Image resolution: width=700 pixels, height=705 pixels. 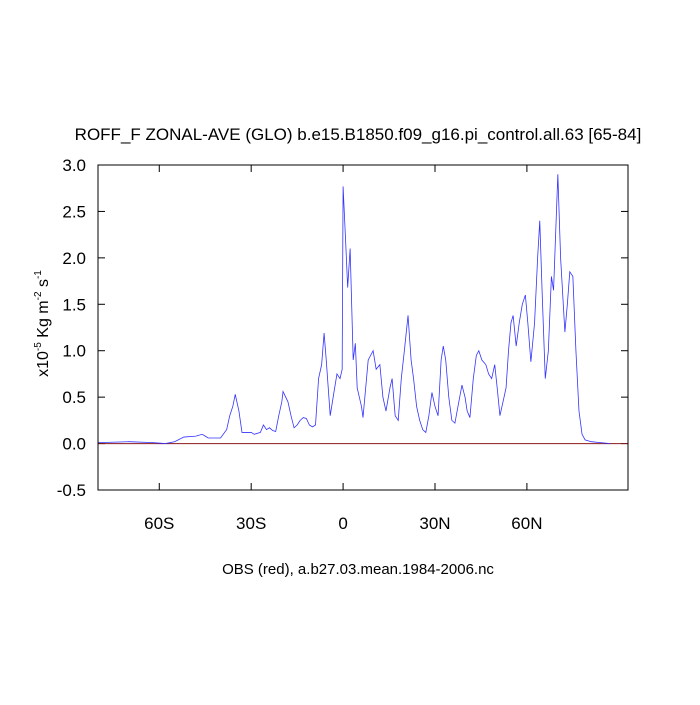 I want to click on x-tick-label: 60S, so click(x=159, y=523).